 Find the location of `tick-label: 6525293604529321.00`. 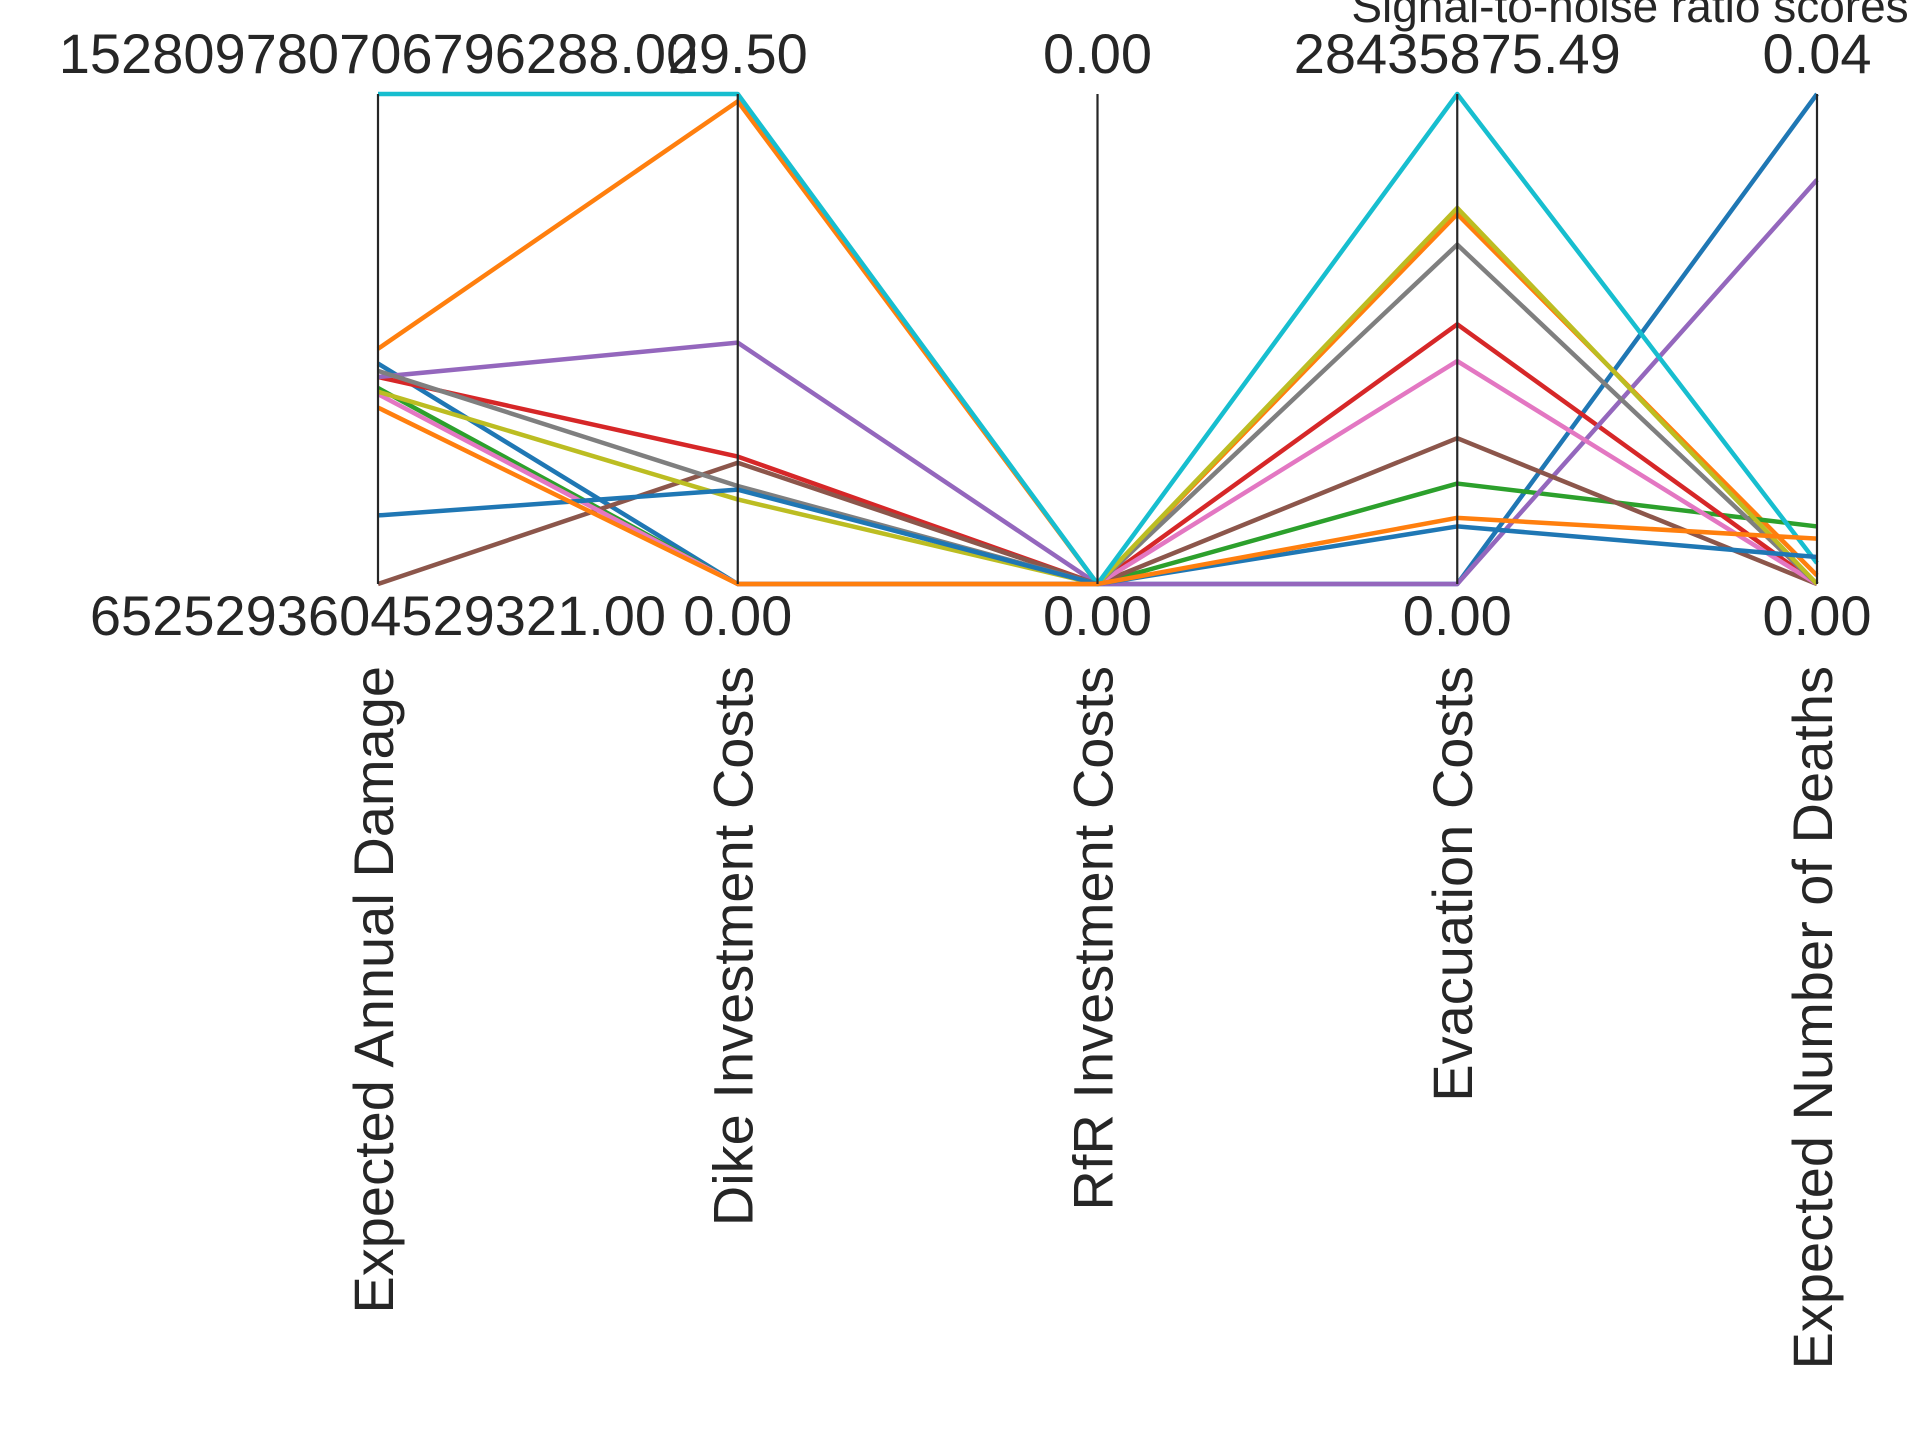

tick-label: 6525293604529321.00 is located at coordinates (378, 615).